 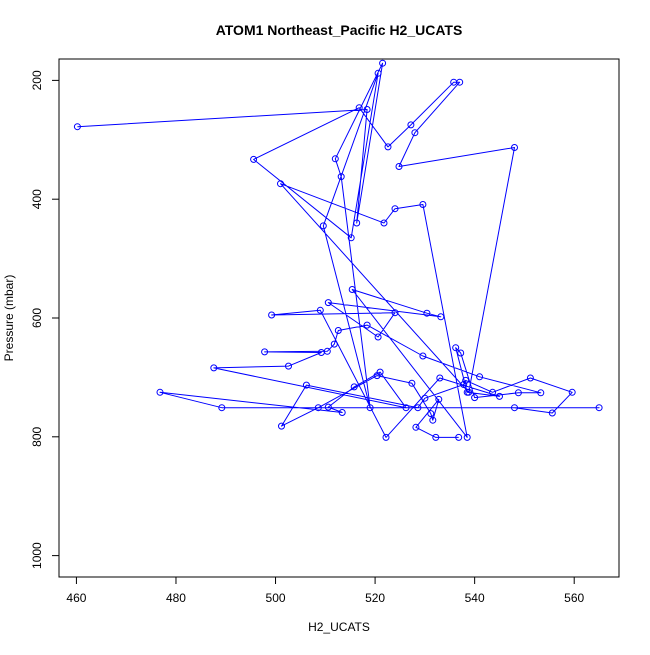 What do you see at coordinates (475, 598) in the screenshot?
I see `x-tick-label: 540` at bounding box center [475, 598].